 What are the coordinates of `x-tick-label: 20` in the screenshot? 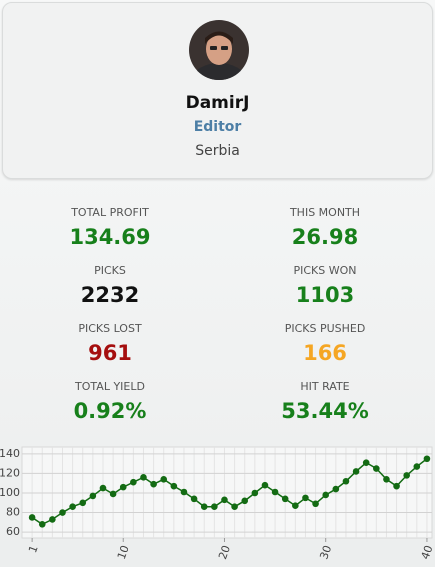 It's located at (224, 553).